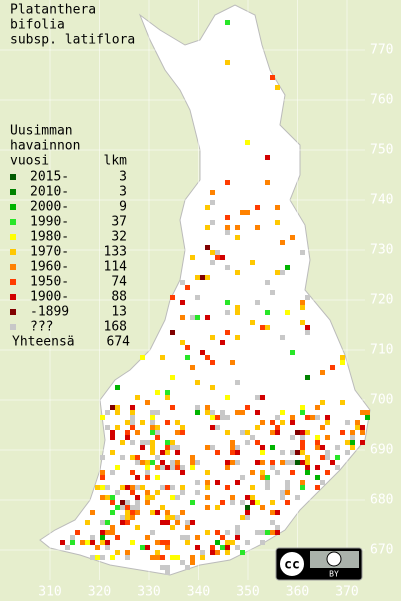  I want to click on legend-label: 1900-, so click(49, 297).